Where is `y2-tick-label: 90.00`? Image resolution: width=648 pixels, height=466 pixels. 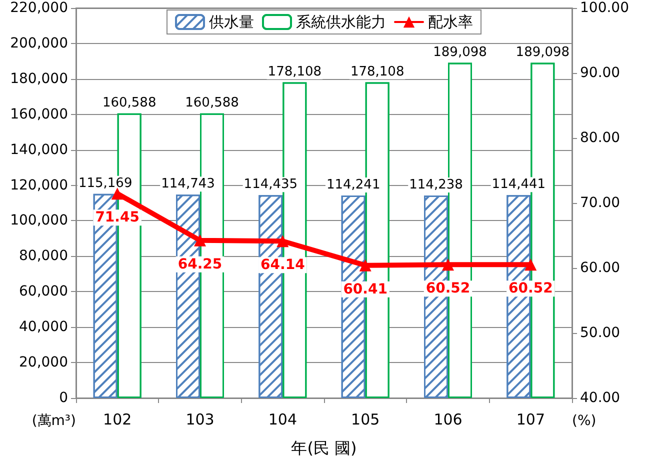
y2-tick-label: 90.00 is located at coordinates (600, 73).